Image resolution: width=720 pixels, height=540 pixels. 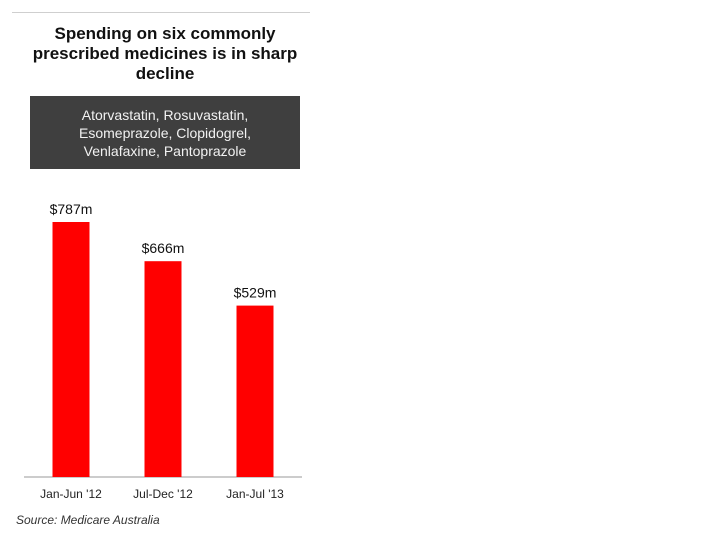 What do you see at coordinates (71, 494) in the screenshot?
I see `x-tick-label-1: Jan-Jun '12` at bounding box center [71, 494].